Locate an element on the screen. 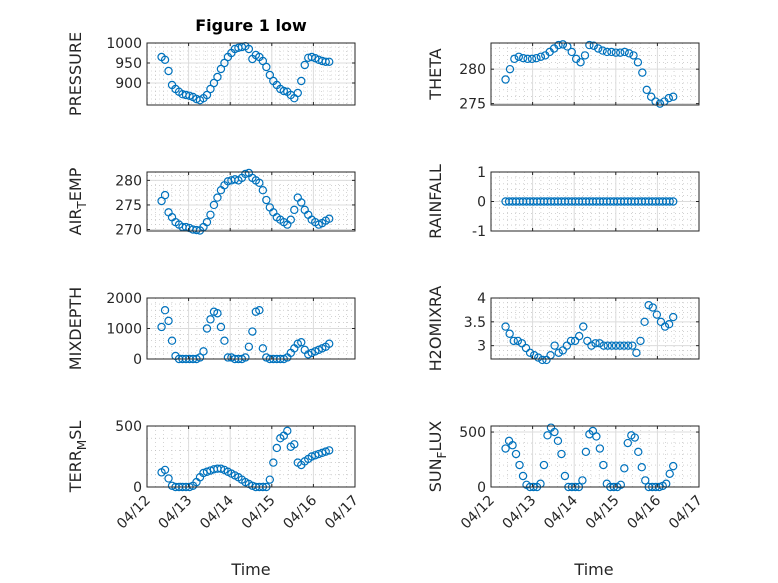  y-axis-label: PRESSURE is located at coordinates (75, 74).